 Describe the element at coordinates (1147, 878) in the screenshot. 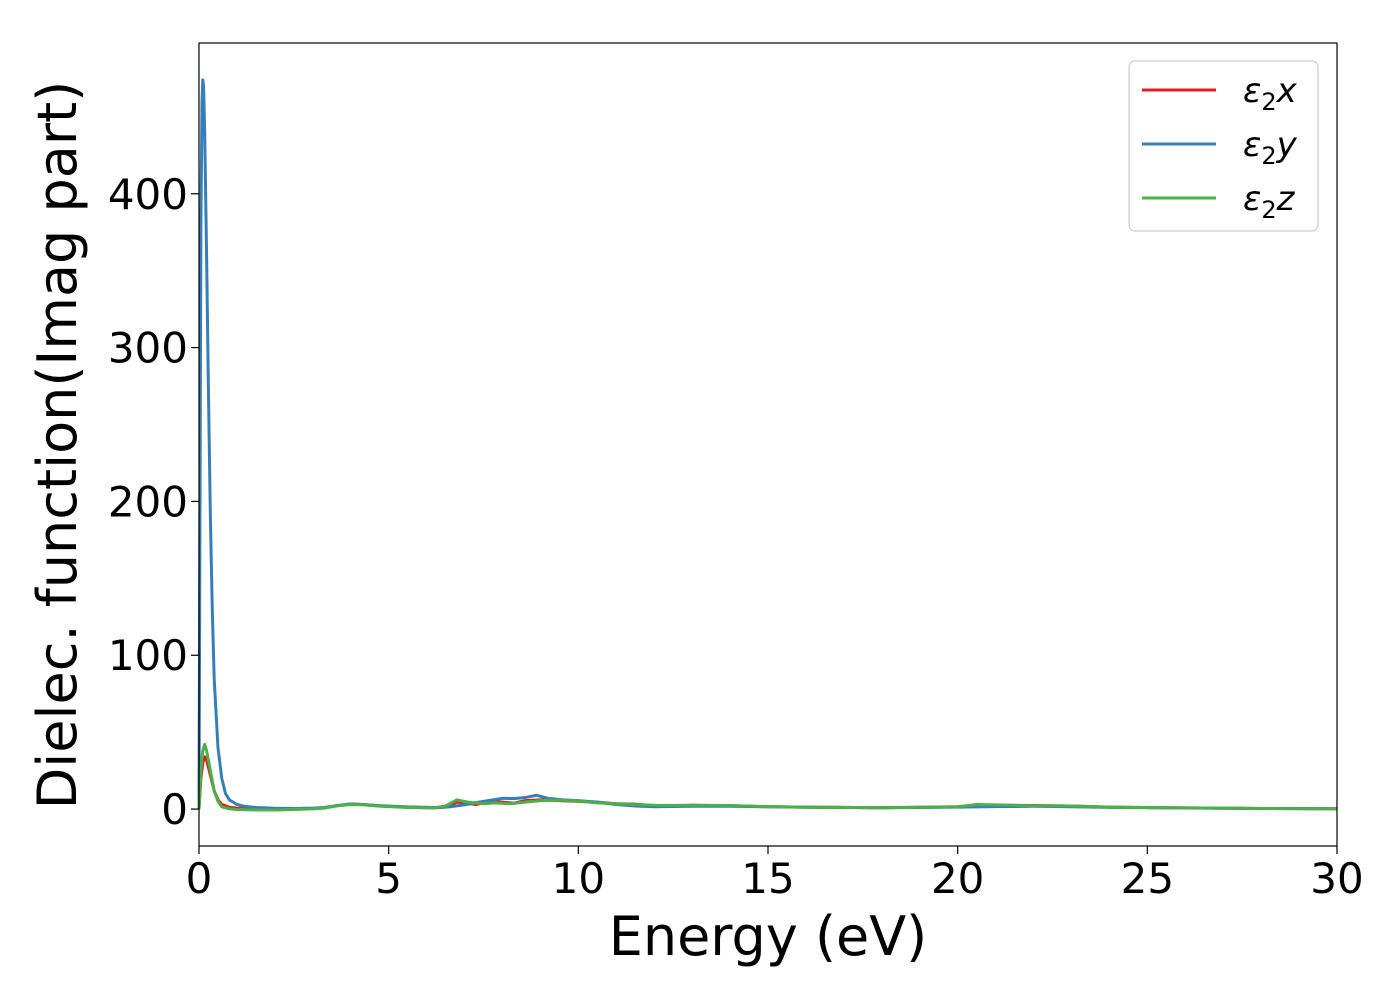

I see `x-tick-label: 25` at that location.